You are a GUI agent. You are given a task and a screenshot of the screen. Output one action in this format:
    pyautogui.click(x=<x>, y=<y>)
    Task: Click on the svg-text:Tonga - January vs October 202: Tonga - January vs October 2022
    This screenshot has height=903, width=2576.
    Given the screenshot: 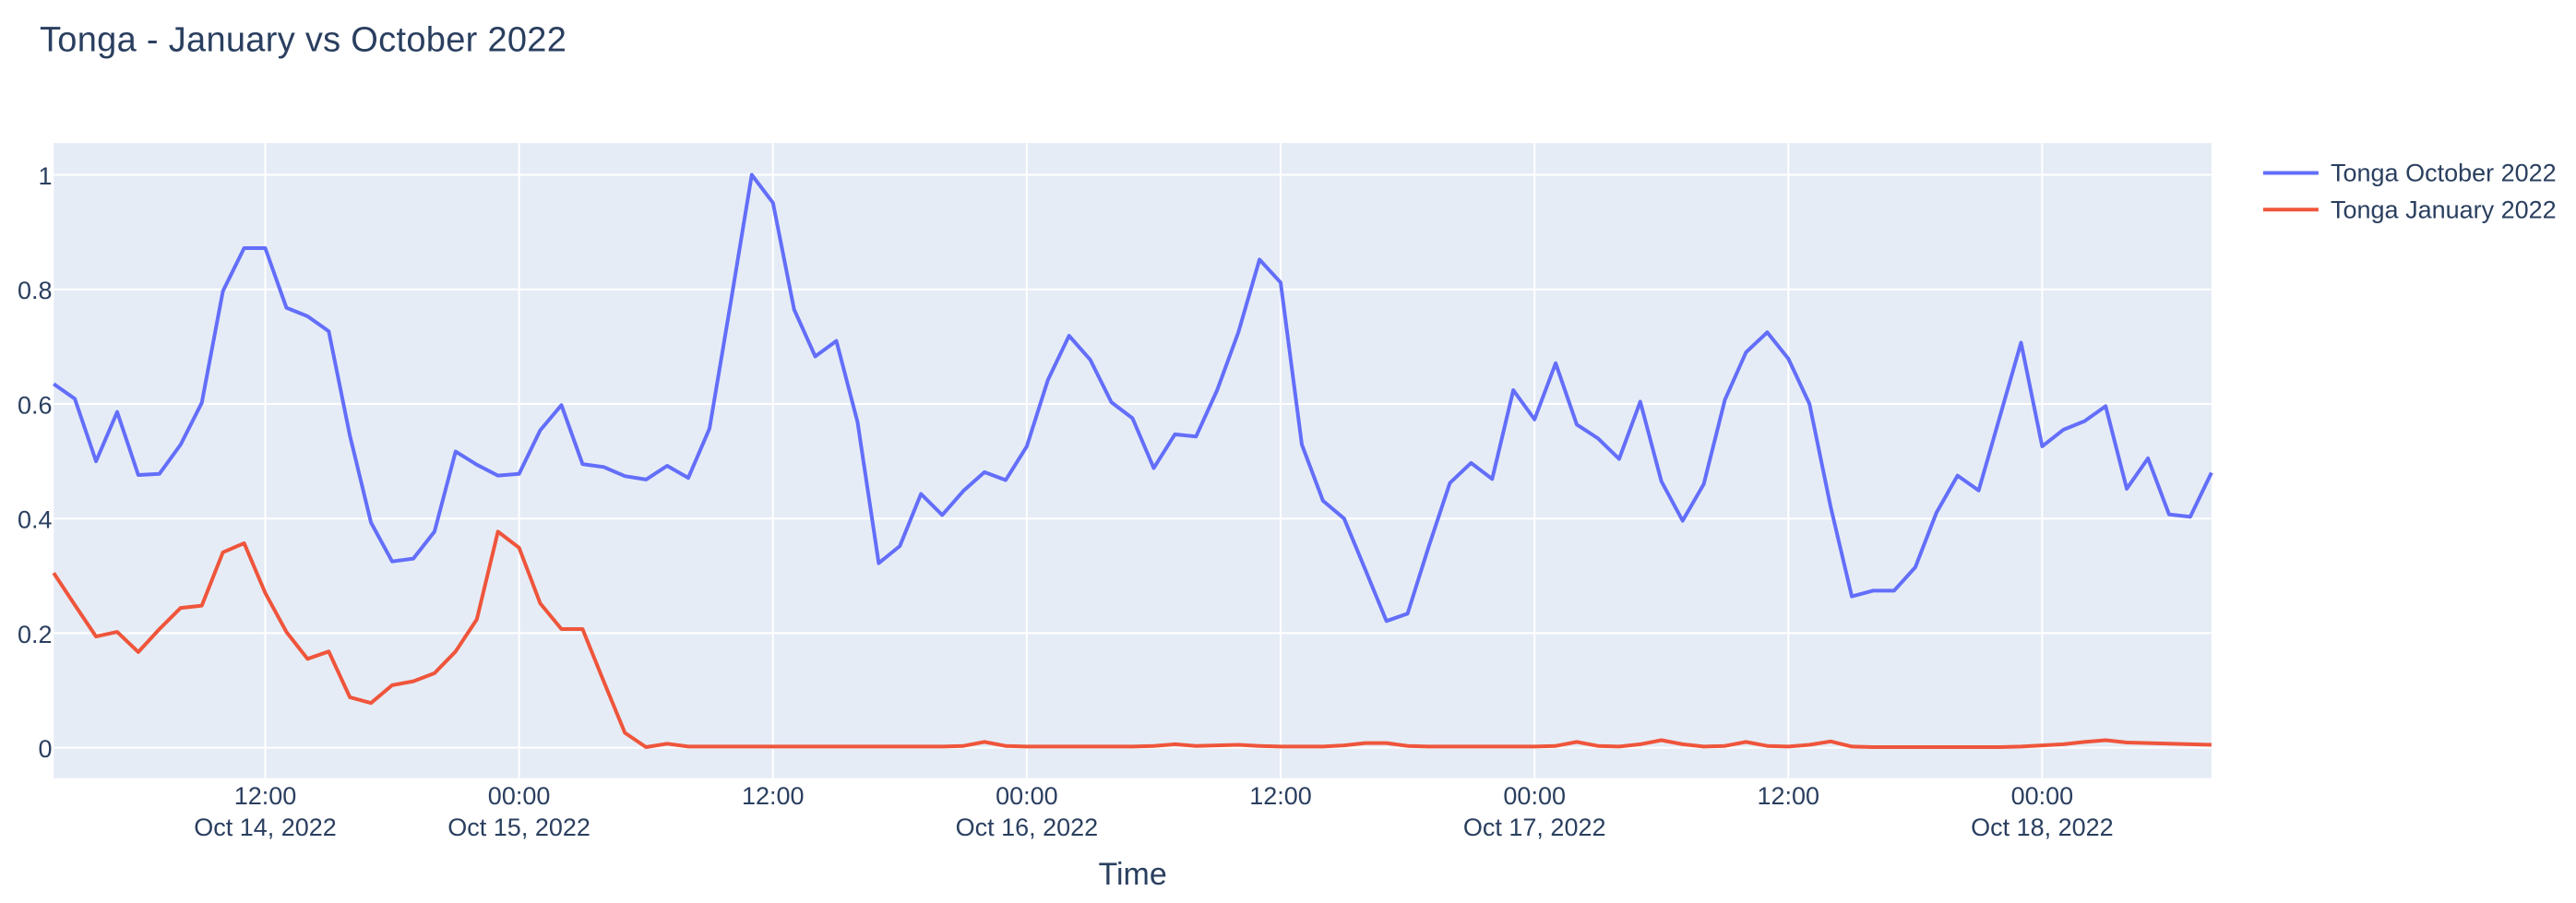 What is the action you would take?
    pyautogui.click(x=303, y=40)
    